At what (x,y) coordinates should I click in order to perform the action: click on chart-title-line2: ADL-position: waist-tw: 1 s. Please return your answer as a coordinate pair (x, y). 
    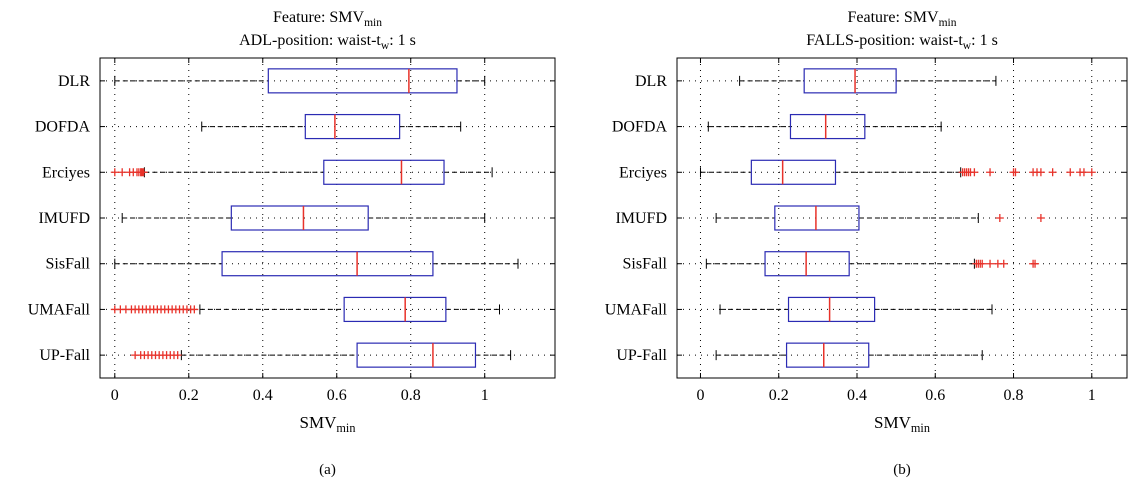
    Looking at the image, I should click on (327, 42).